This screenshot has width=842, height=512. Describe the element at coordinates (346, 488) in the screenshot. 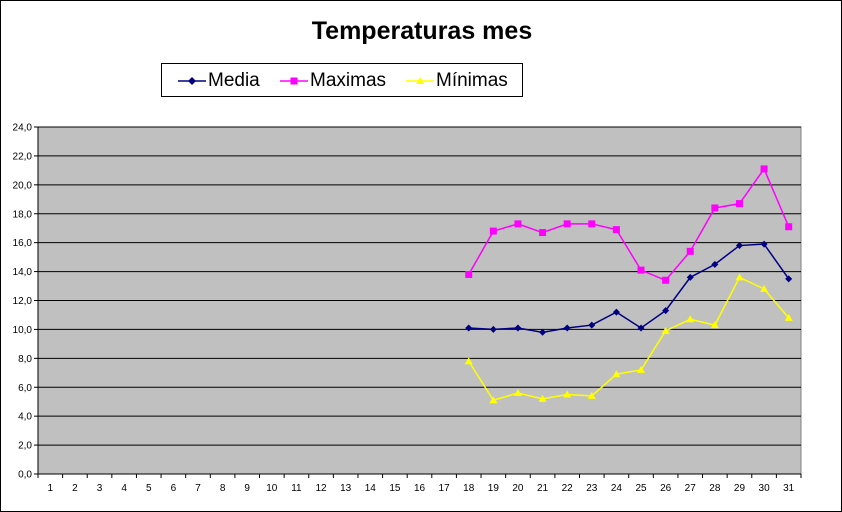

I see `x-tick-label: 13` at that location.